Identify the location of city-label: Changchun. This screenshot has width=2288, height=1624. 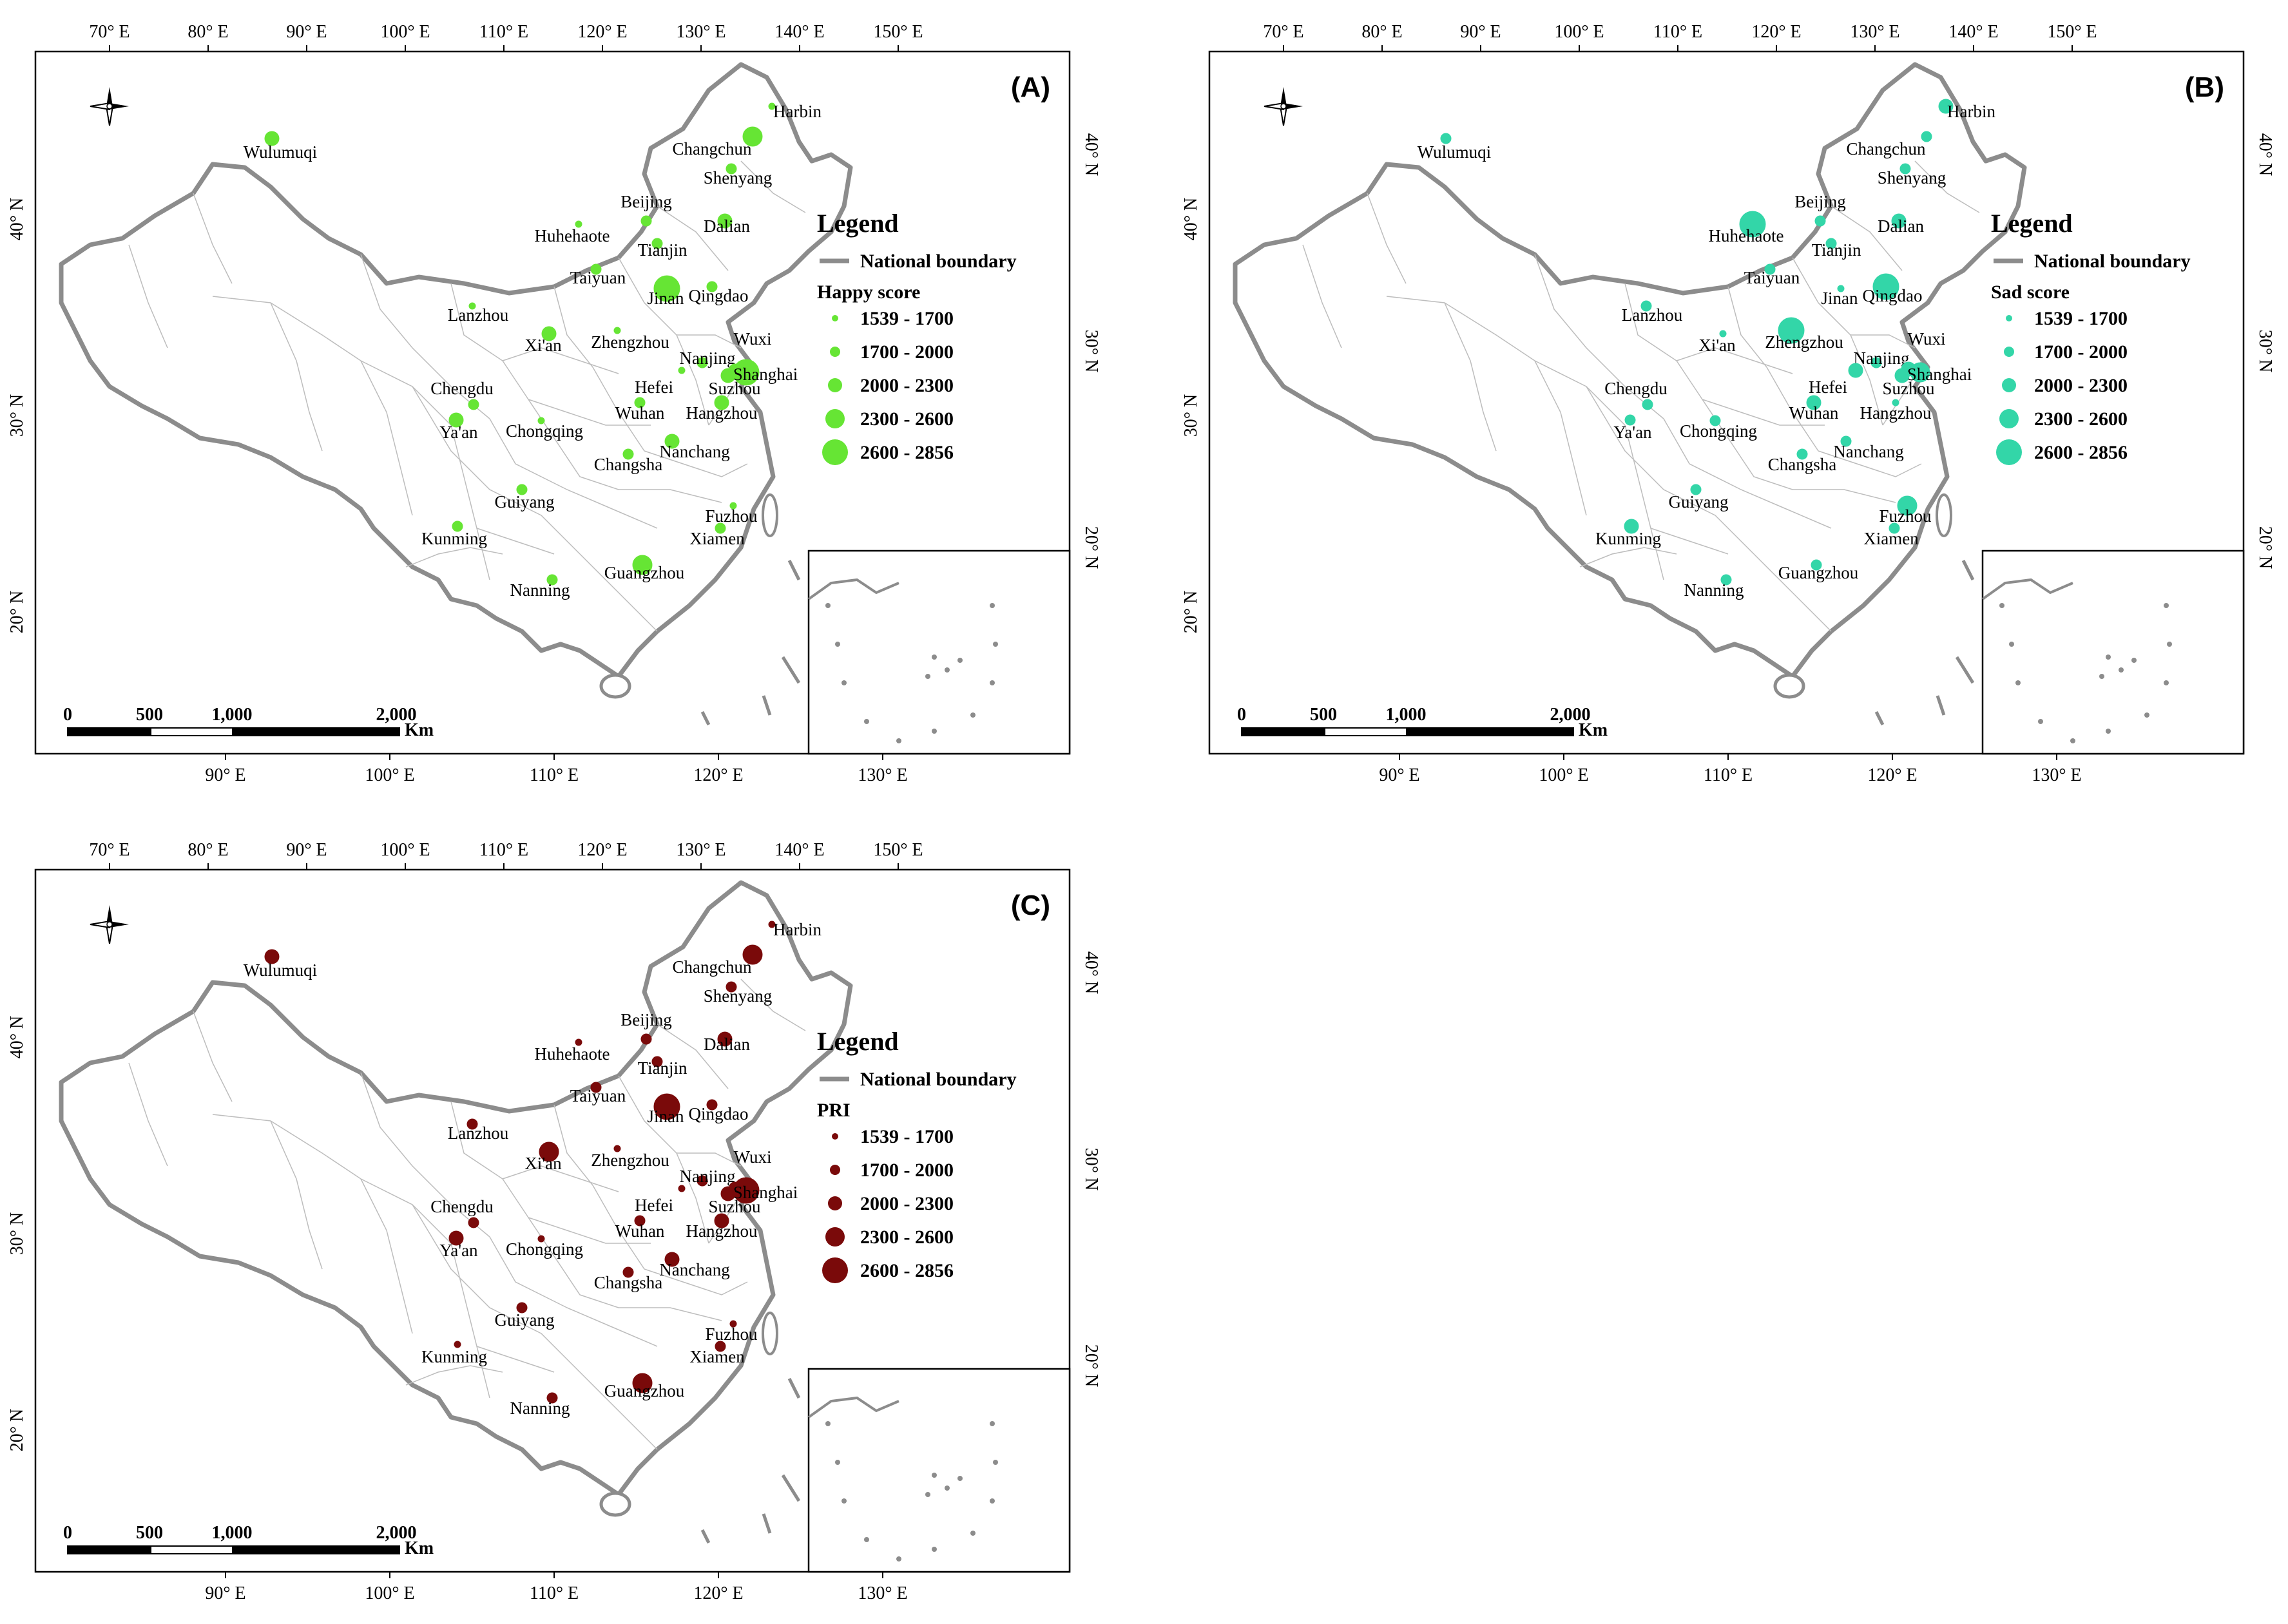
(713, 967).